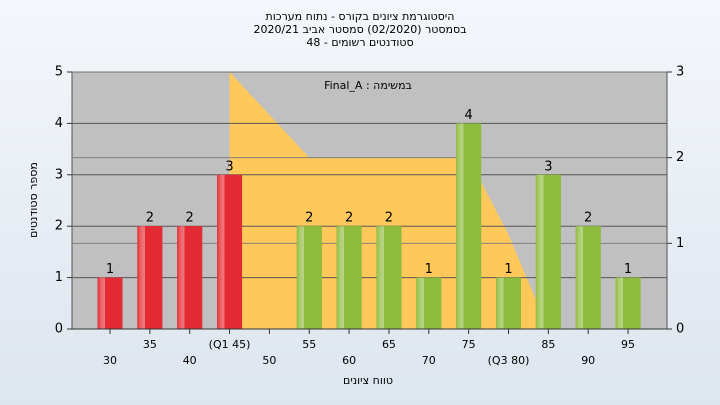 This screenshot has width=720, height=405. I want to click on x-tick-label: 70, so click(429, 360).